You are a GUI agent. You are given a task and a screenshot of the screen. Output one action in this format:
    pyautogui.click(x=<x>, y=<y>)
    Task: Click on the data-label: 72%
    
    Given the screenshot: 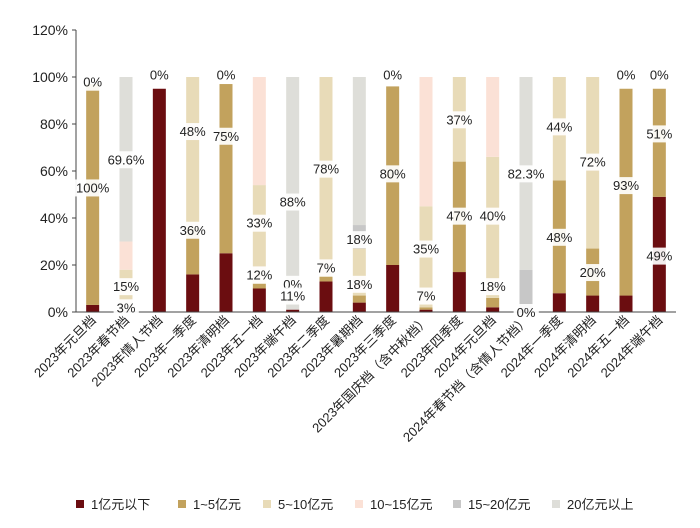 What is the action you would take?
    pyautogui.click(x=593, y=162)
    